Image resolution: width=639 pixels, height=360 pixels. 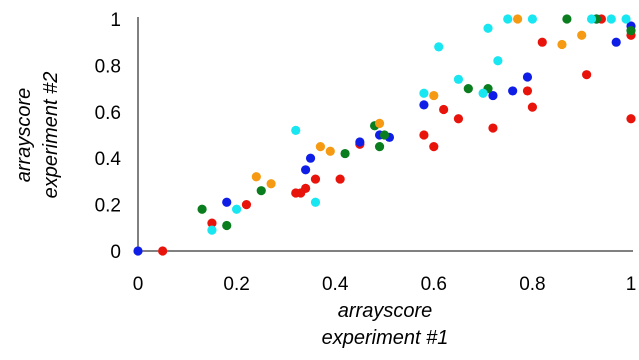 What do you see at coordinates (532, 284) in the screenshot?
I see `x-tick-label: 0.8` at bounding box center [532, 284].